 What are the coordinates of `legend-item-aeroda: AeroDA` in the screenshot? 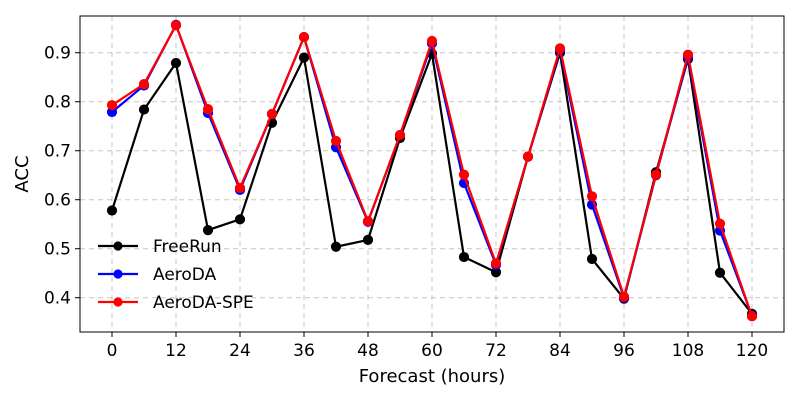 It's located at (157, 275).